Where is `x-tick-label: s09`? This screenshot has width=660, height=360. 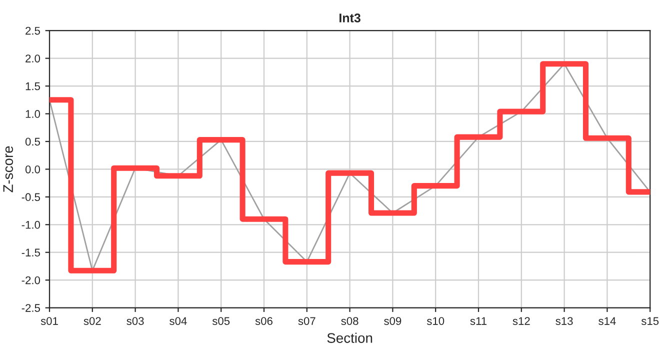 x-tick-label: s09 is located at coordinates (393, 321).